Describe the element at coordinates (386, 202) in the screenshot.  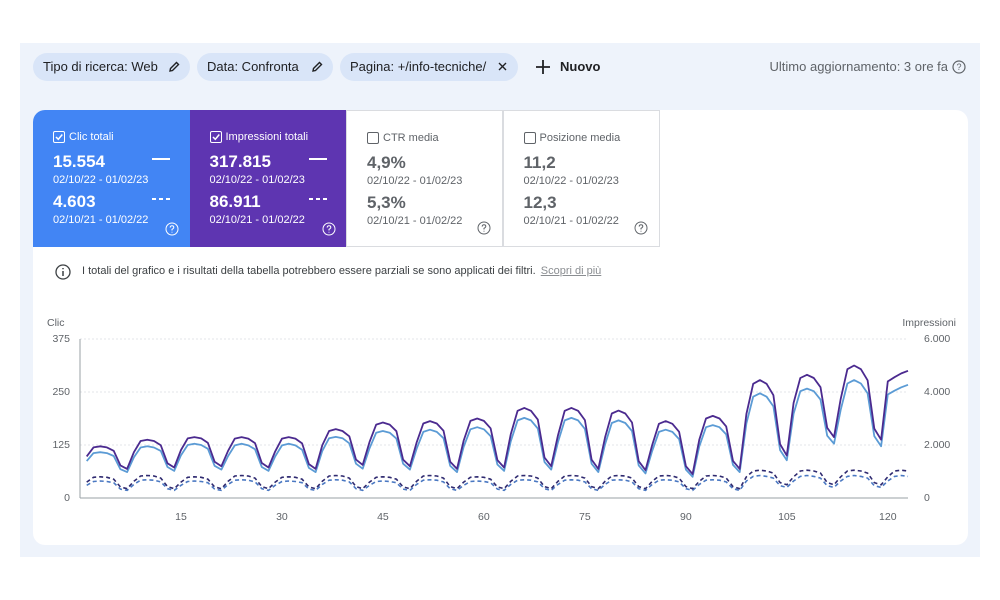
I see `metric-previous: 5,3%` at that location.